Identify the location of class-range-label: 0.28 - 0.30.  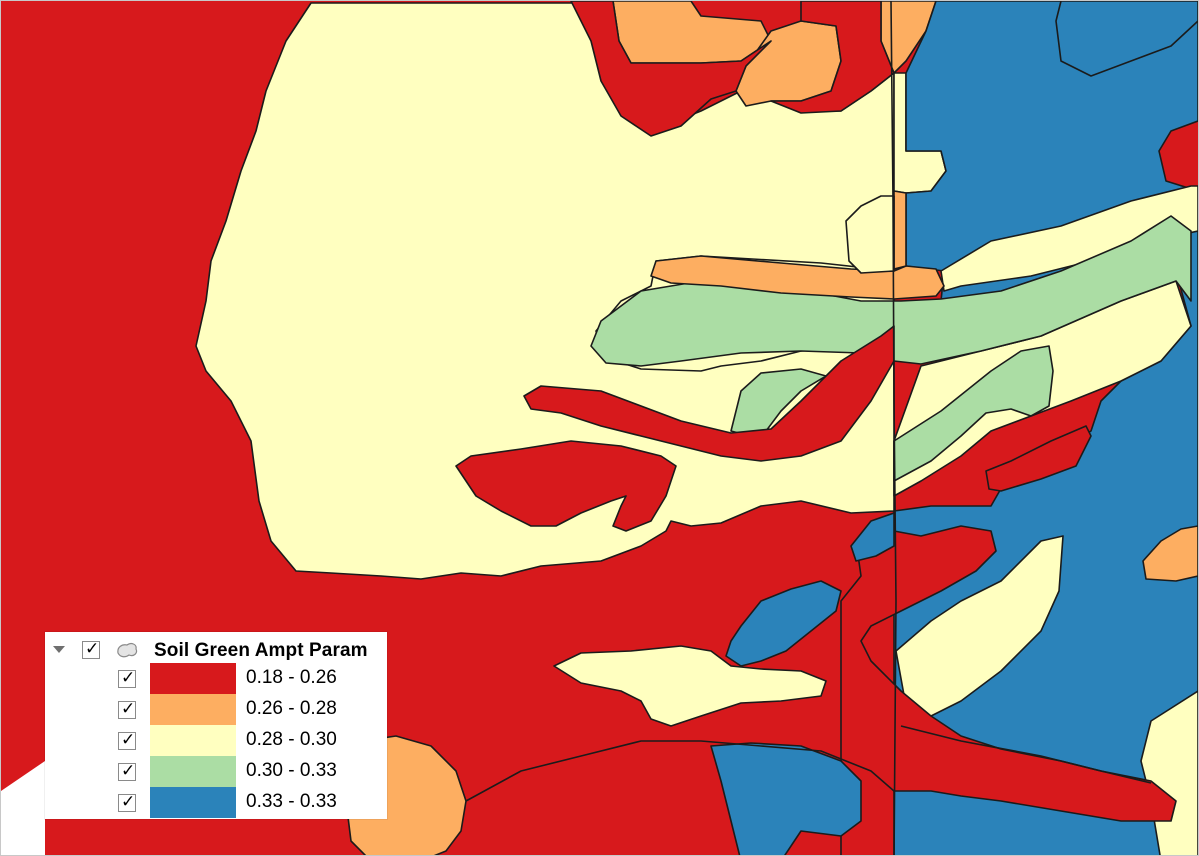
(291, 739).